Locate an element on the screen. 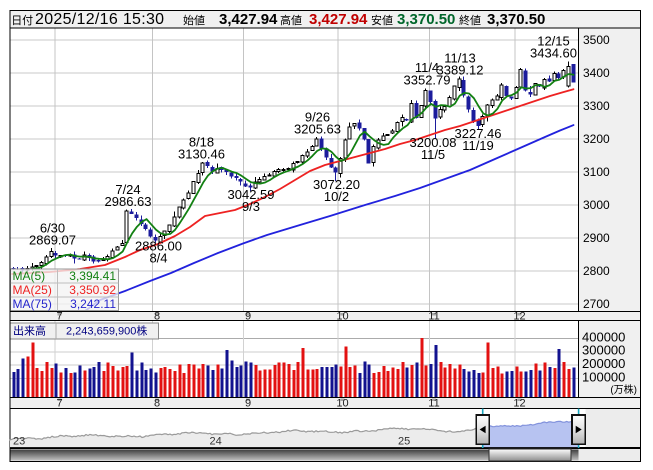 The image size is (653, 470). svg-text: 25 is located at coordinates (404, 441).